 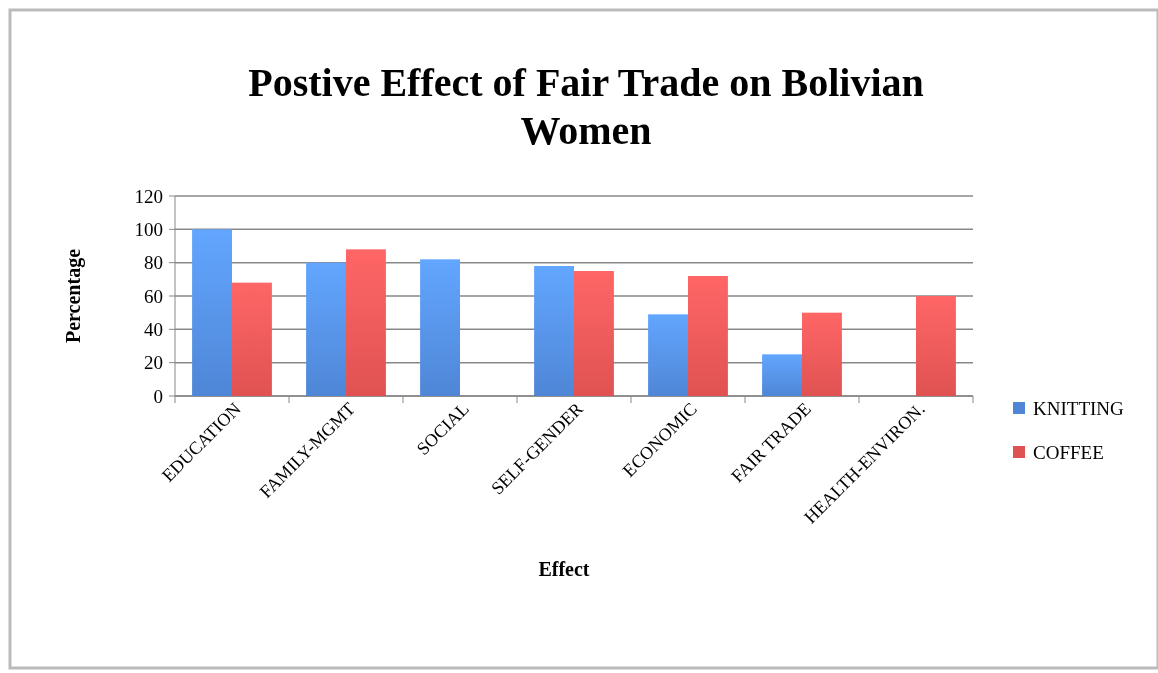 What do you see at coordinates (73, 296) in the screenshot?
I see `y-axis-title: Percentage` at bounding box center [73, 296].